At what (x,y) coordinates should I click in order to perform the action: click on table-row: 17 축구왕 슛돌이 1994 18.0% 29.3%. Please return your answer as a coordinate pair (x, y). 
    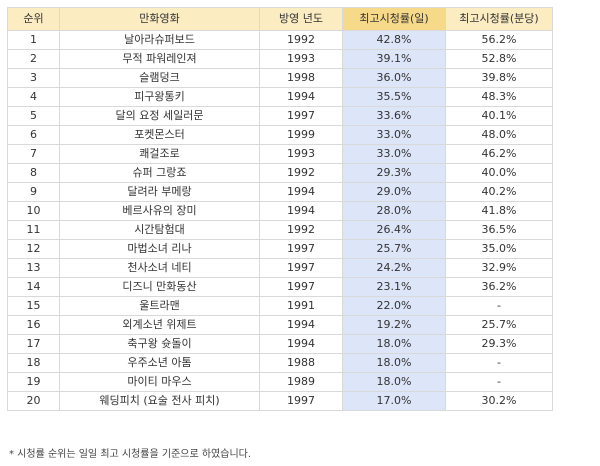
    Looking at the image, I should click on (280, 344).